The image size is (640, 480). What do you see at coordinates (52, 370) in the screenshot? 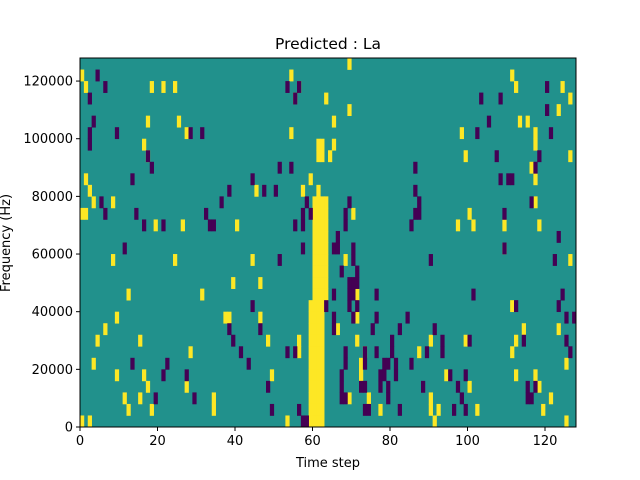
I see `y-tick-label: 20000` at bounding box center [52, 370].